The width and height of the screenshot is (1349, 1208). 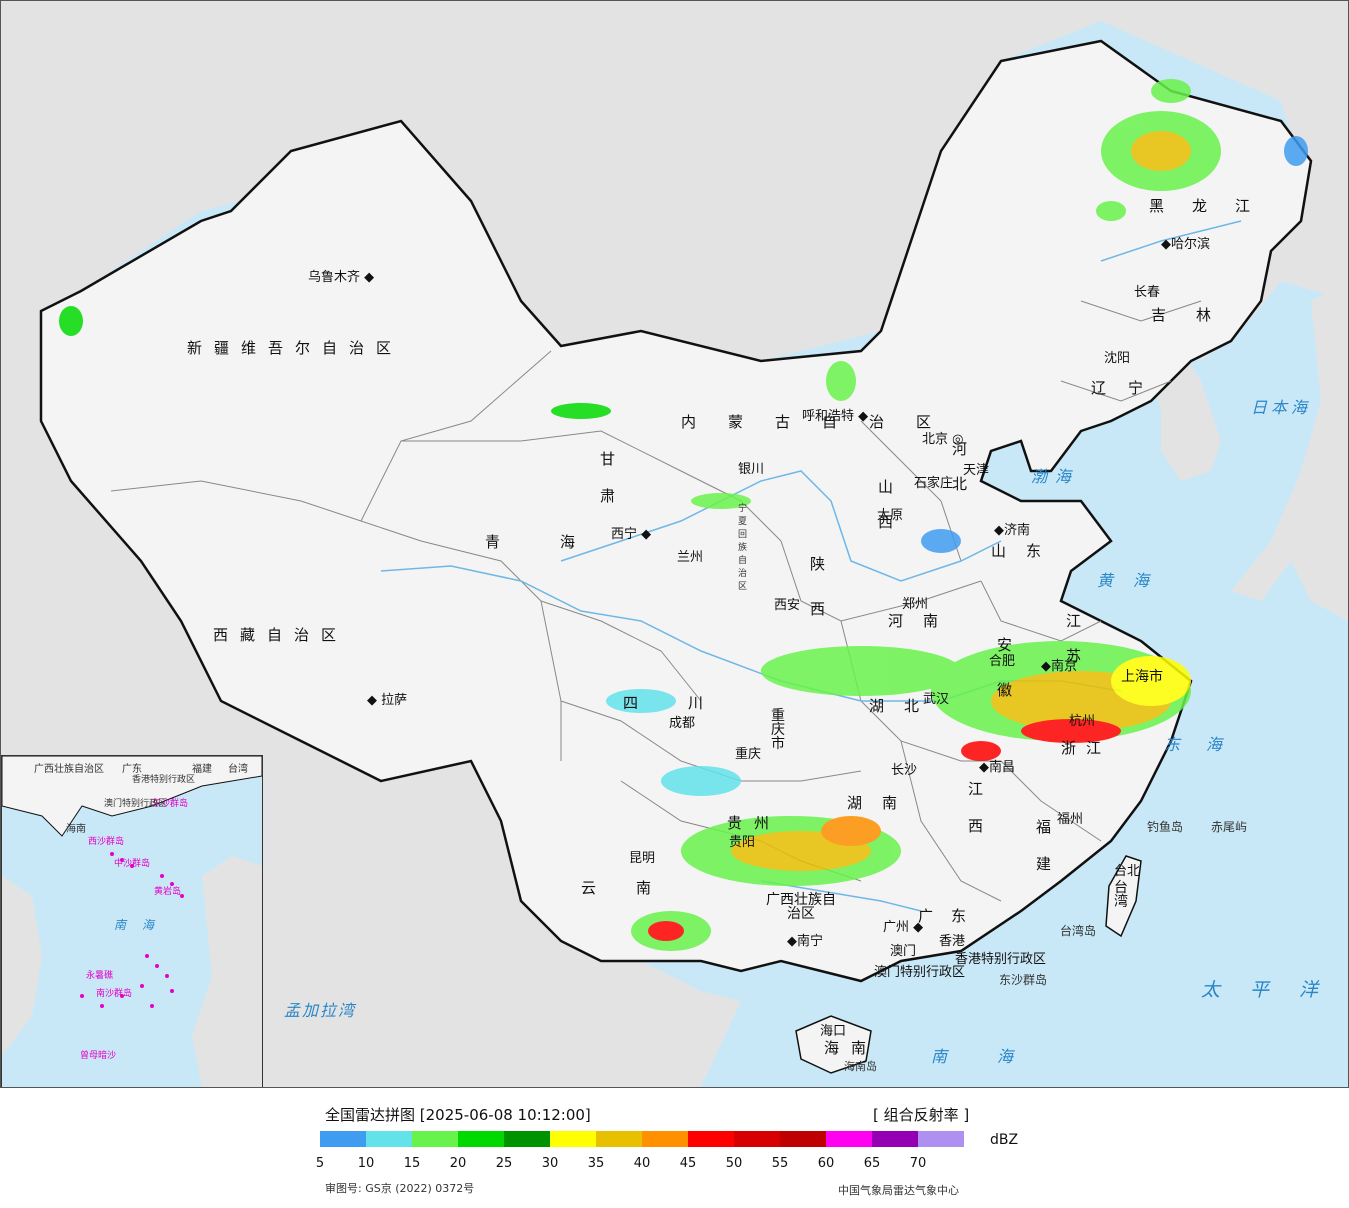 I want to click on inset-nansha: 南沙群岛, so click(x=114, y=994).